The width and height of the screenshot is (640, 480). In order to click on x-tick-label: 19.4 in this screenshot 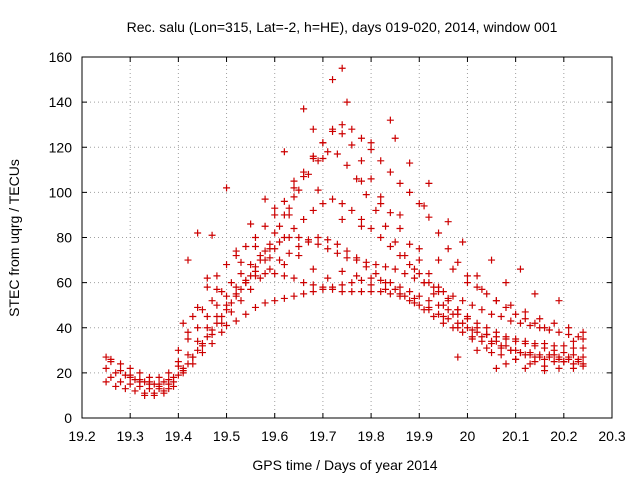, I will do `click(178, 436)`.